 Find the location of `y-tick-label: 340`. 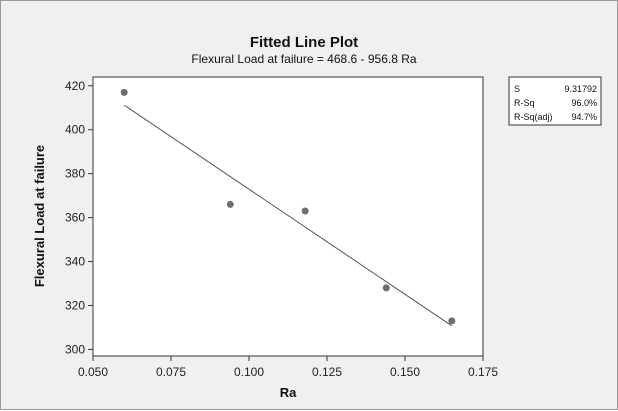

y-tick-label: 340 is located at coordinates (75, 262).